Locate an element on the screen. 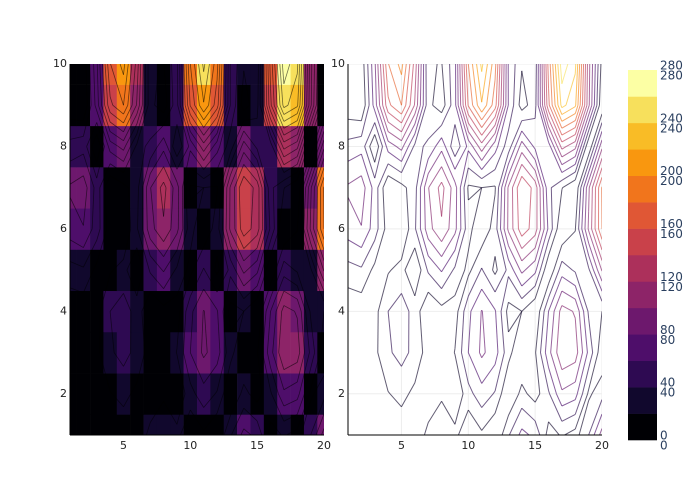 The height and width of the screenshot is (504, 700). x-tick-label: 20 is located at coordinates (324, 445).